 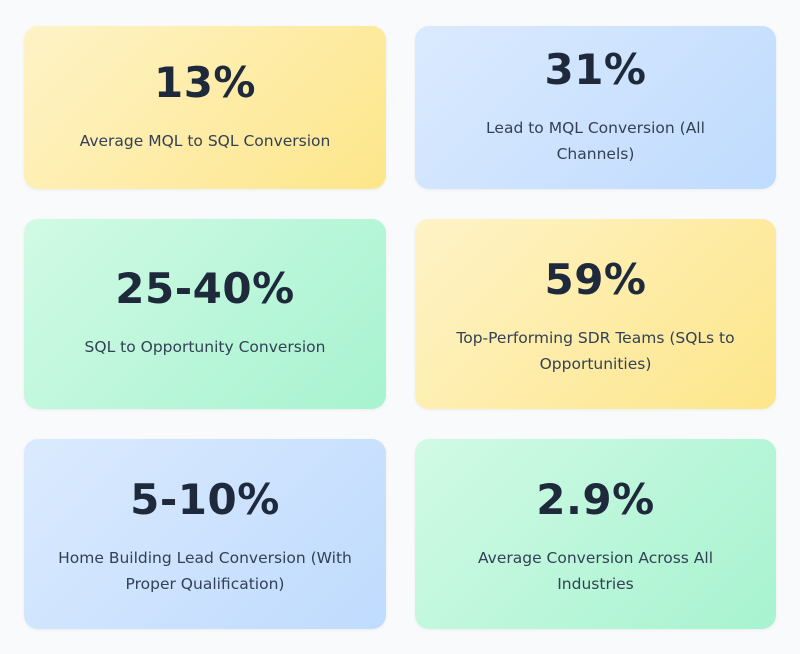 What do you see at coordinates (595, 499) in the screenshot?
I see `stat-value: 2.9%` at bounding box center [595, 499].